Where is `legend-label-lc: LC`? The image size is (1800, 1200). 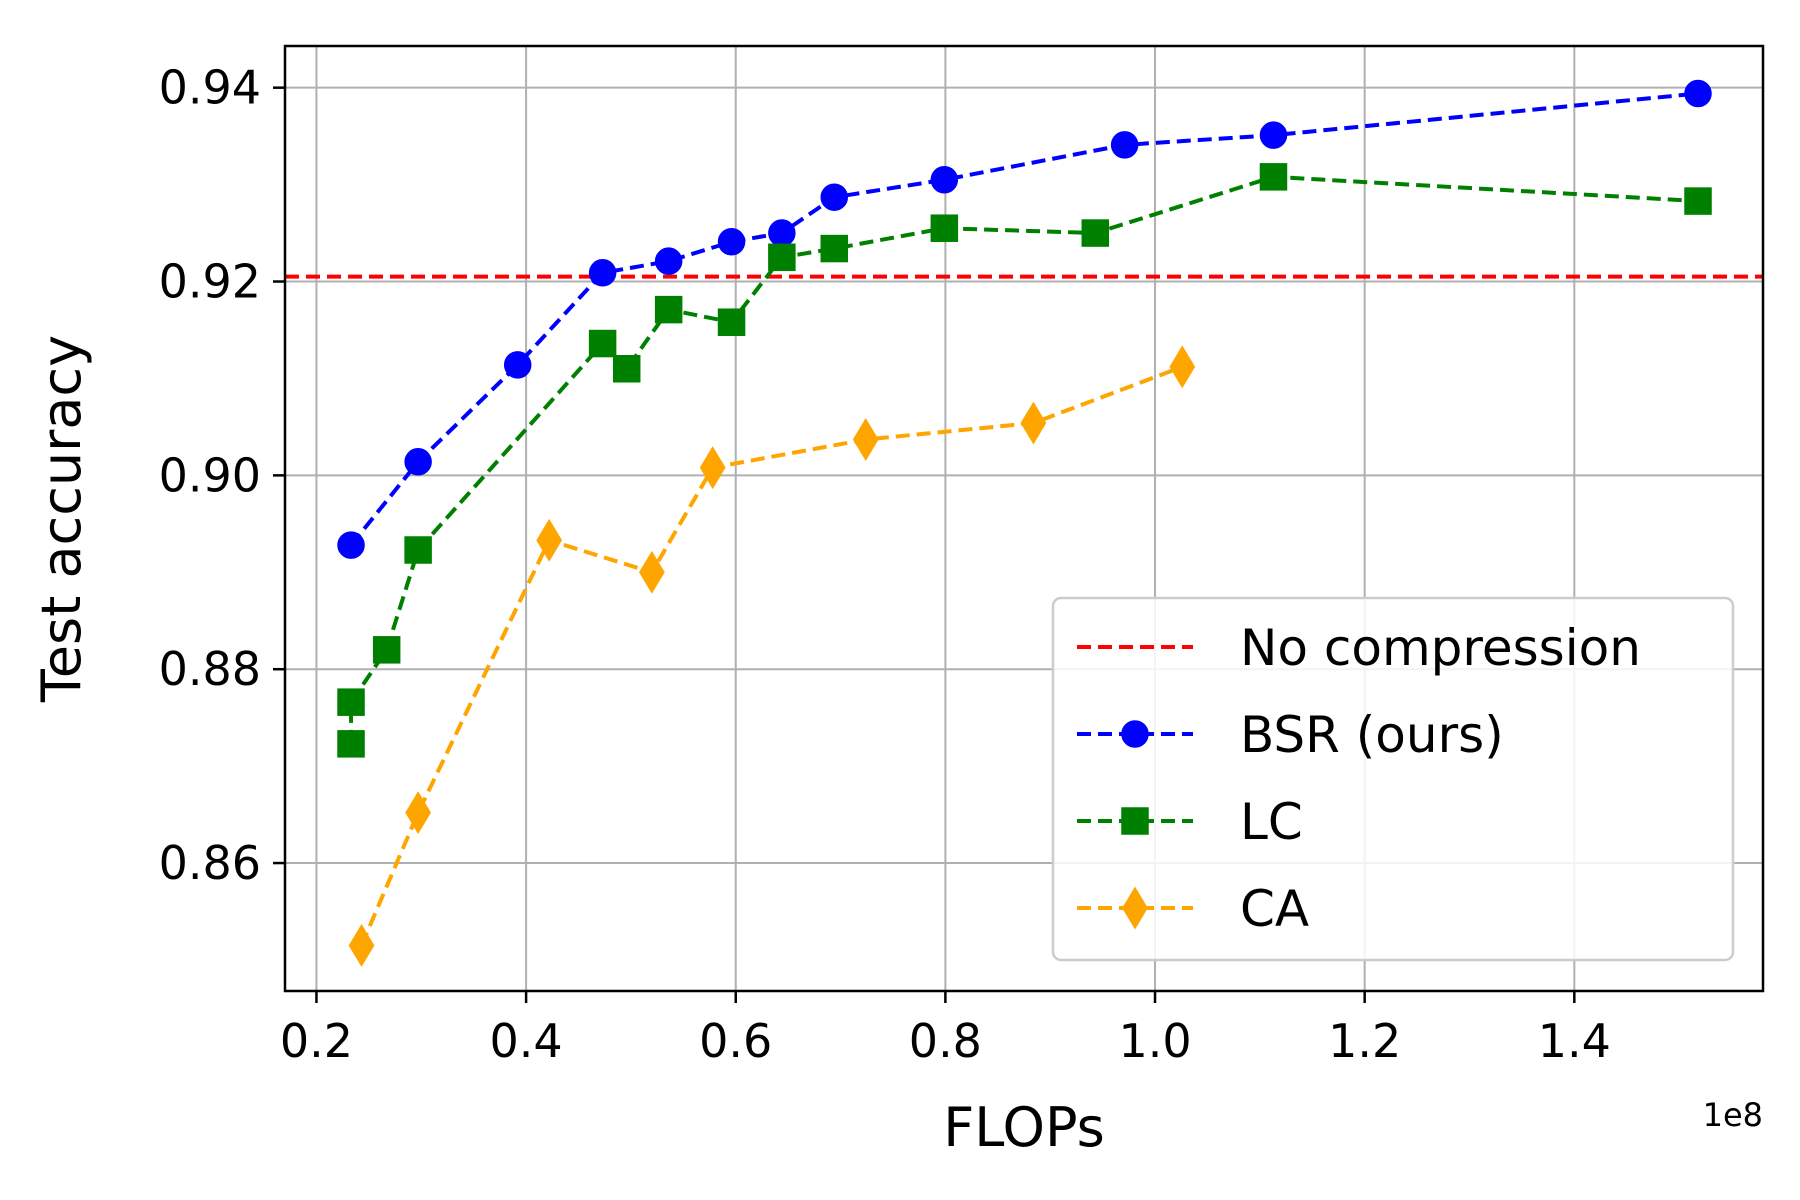 legend-label-lc: LC is located at coordinates (1271, 822).